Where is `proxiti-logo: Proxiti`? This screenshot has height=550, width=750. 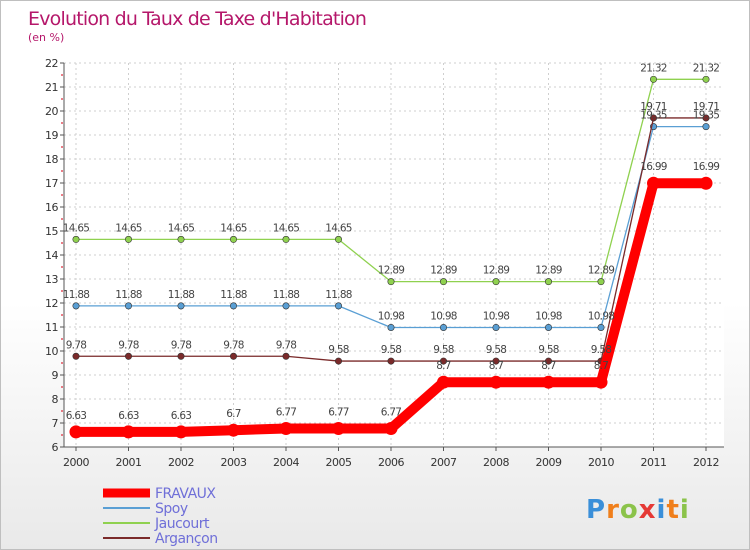
proxiti-logo: Proxiti is located at coordinates (638, 510).